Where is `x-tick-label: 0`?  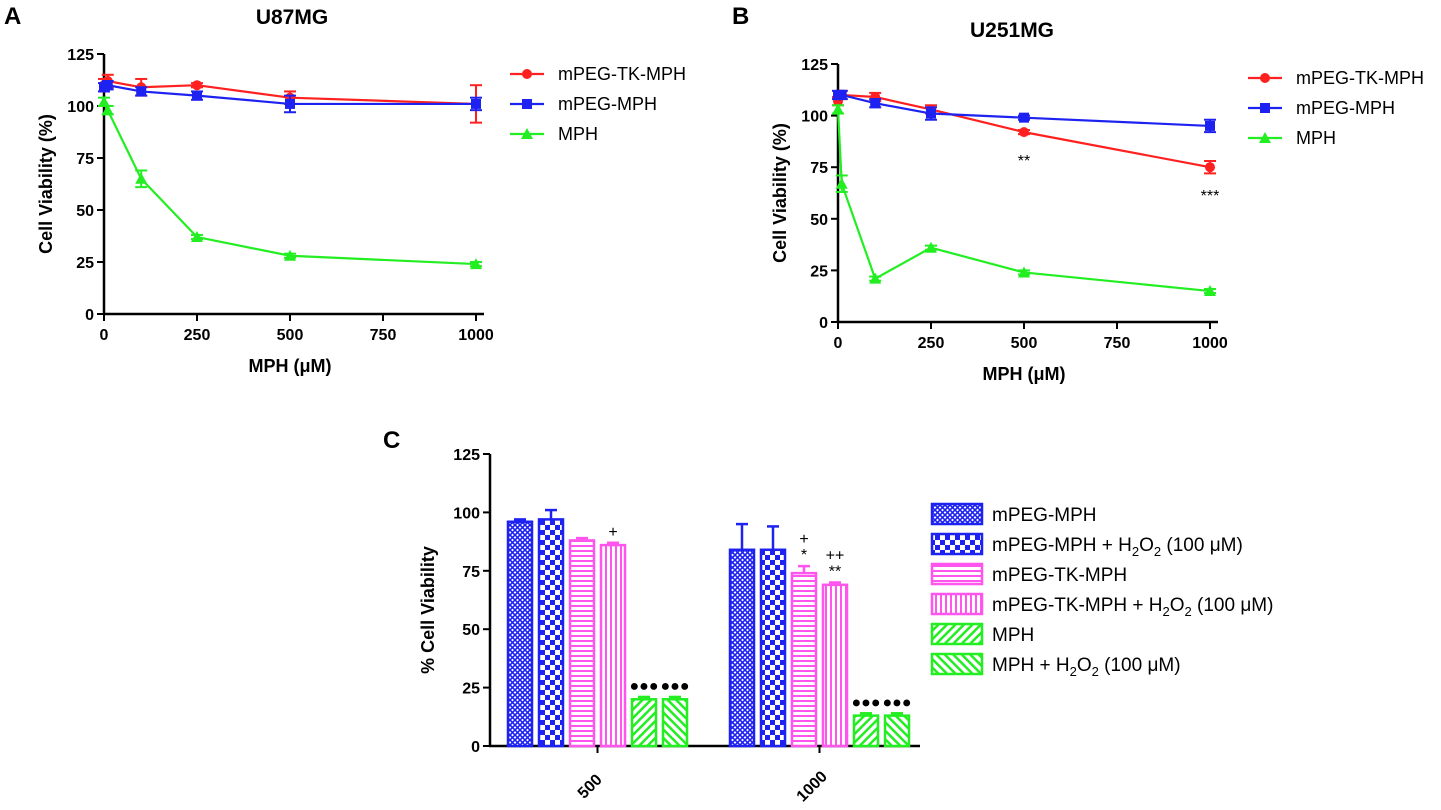
x-tick-label: 0 is located at coordinates (838, 343).